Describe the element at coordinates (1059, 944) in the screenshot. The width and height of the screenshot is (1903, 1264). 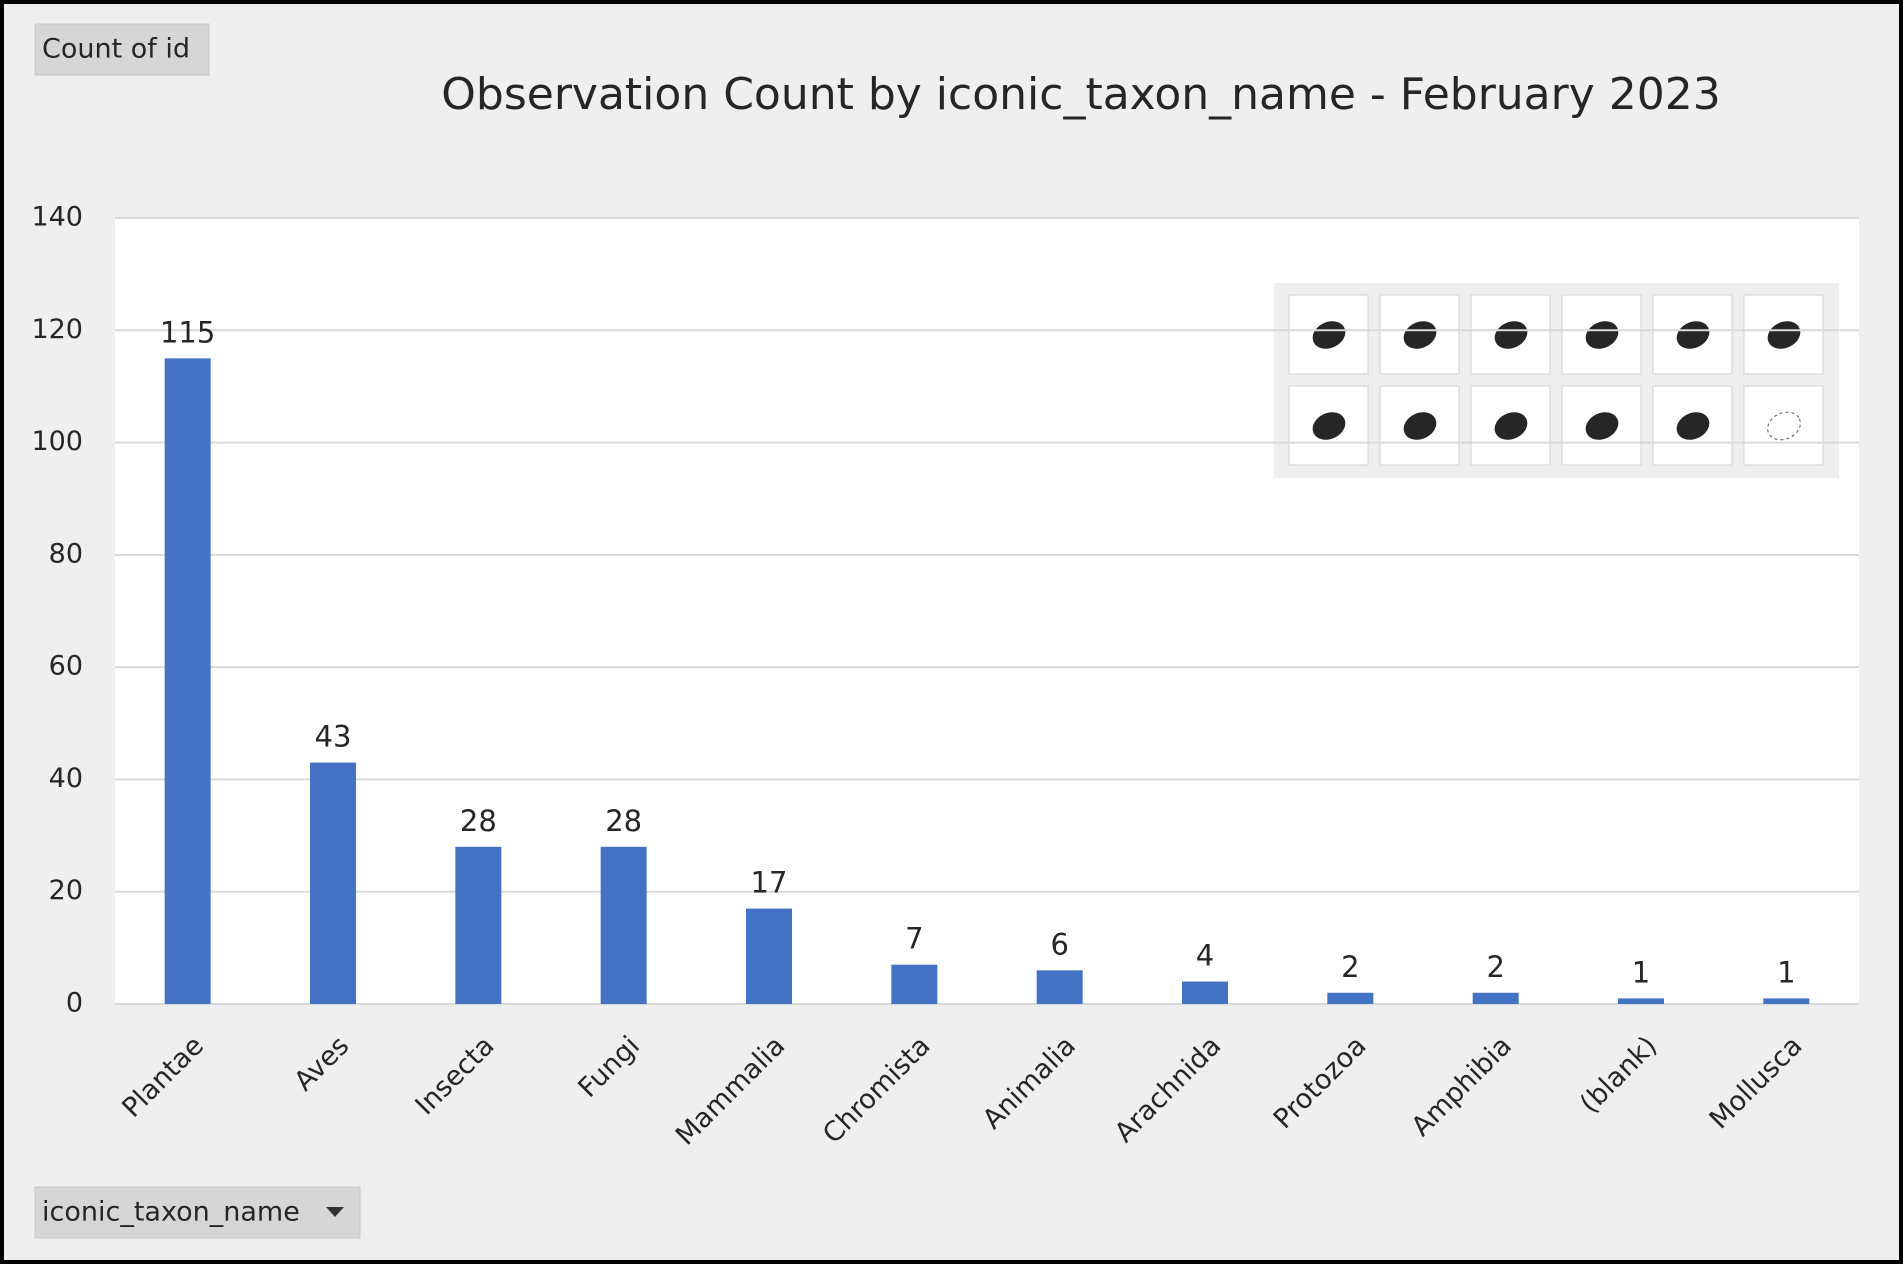
I see `data-label: 6` at that location.